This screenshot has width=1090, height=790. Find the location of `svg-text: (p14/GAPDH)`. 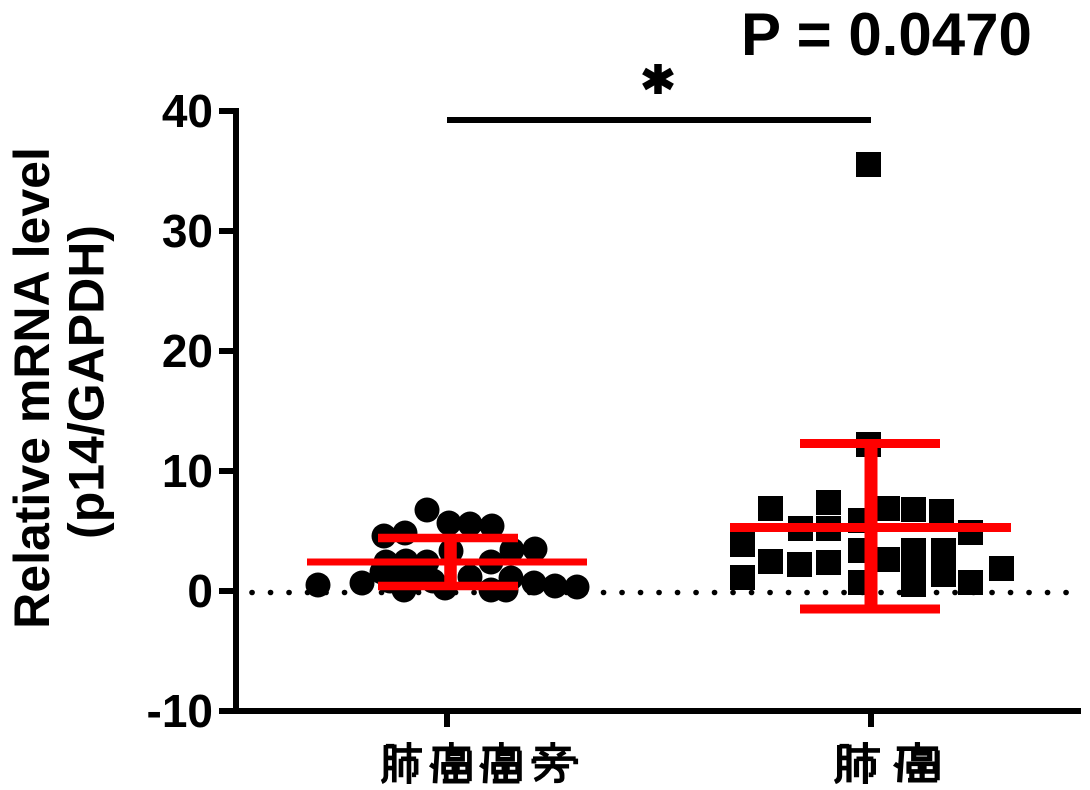

svg-text: (p14/GAPDH) is located at coordinates (87, 382).